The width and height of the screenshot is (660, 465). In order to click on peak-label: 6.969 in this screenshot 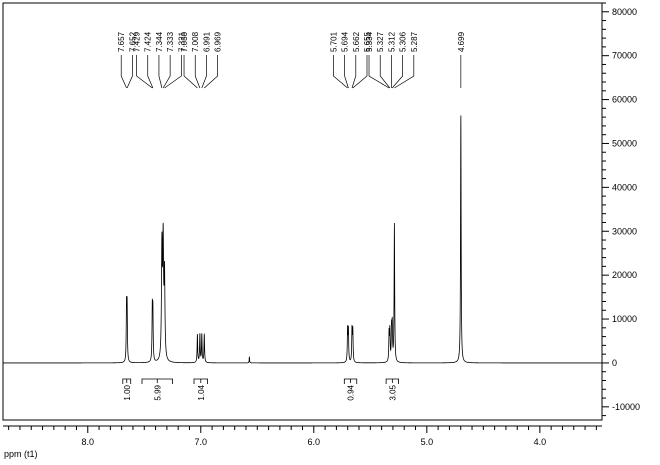, I will do `click(218, 41)`.